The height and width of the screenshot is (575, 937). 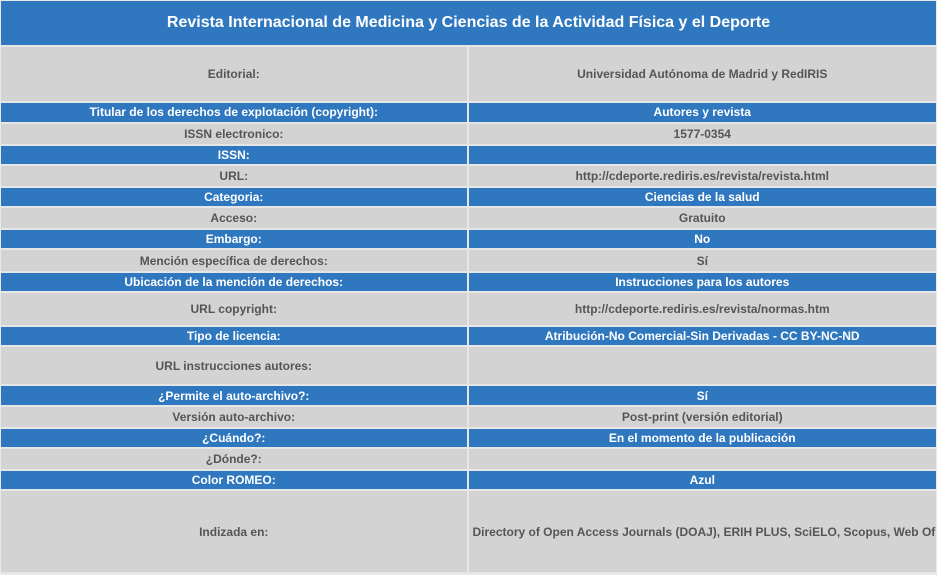 I want to click on table-row: URL instrucciones autores:, so click(x=468, y=367).